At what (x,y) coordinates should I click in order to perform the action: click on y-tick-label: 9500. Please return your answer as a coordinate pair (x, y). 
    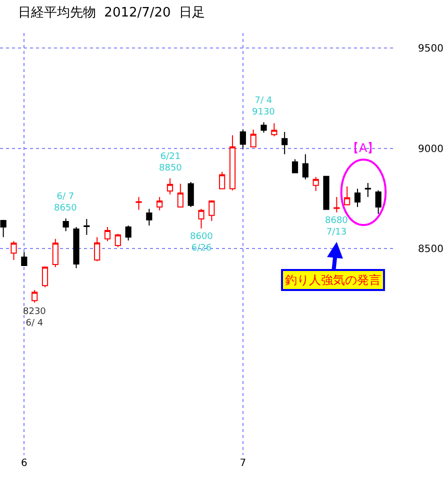
    Looking at the image, I should click on (431, 49).